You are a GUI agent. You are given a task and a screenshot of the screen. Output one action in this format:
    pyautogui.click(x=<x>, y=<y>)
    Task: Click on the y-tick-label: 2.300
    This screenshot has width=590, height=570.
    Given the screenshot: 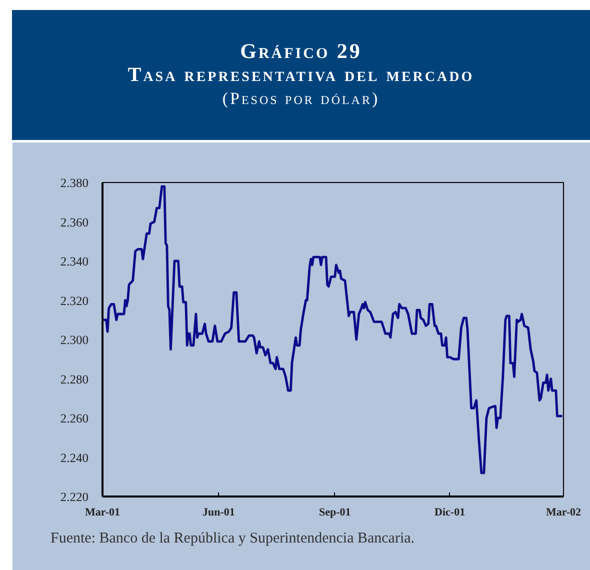 What is the action you would take?
    pyautogui.click(x=74, y=340)
    